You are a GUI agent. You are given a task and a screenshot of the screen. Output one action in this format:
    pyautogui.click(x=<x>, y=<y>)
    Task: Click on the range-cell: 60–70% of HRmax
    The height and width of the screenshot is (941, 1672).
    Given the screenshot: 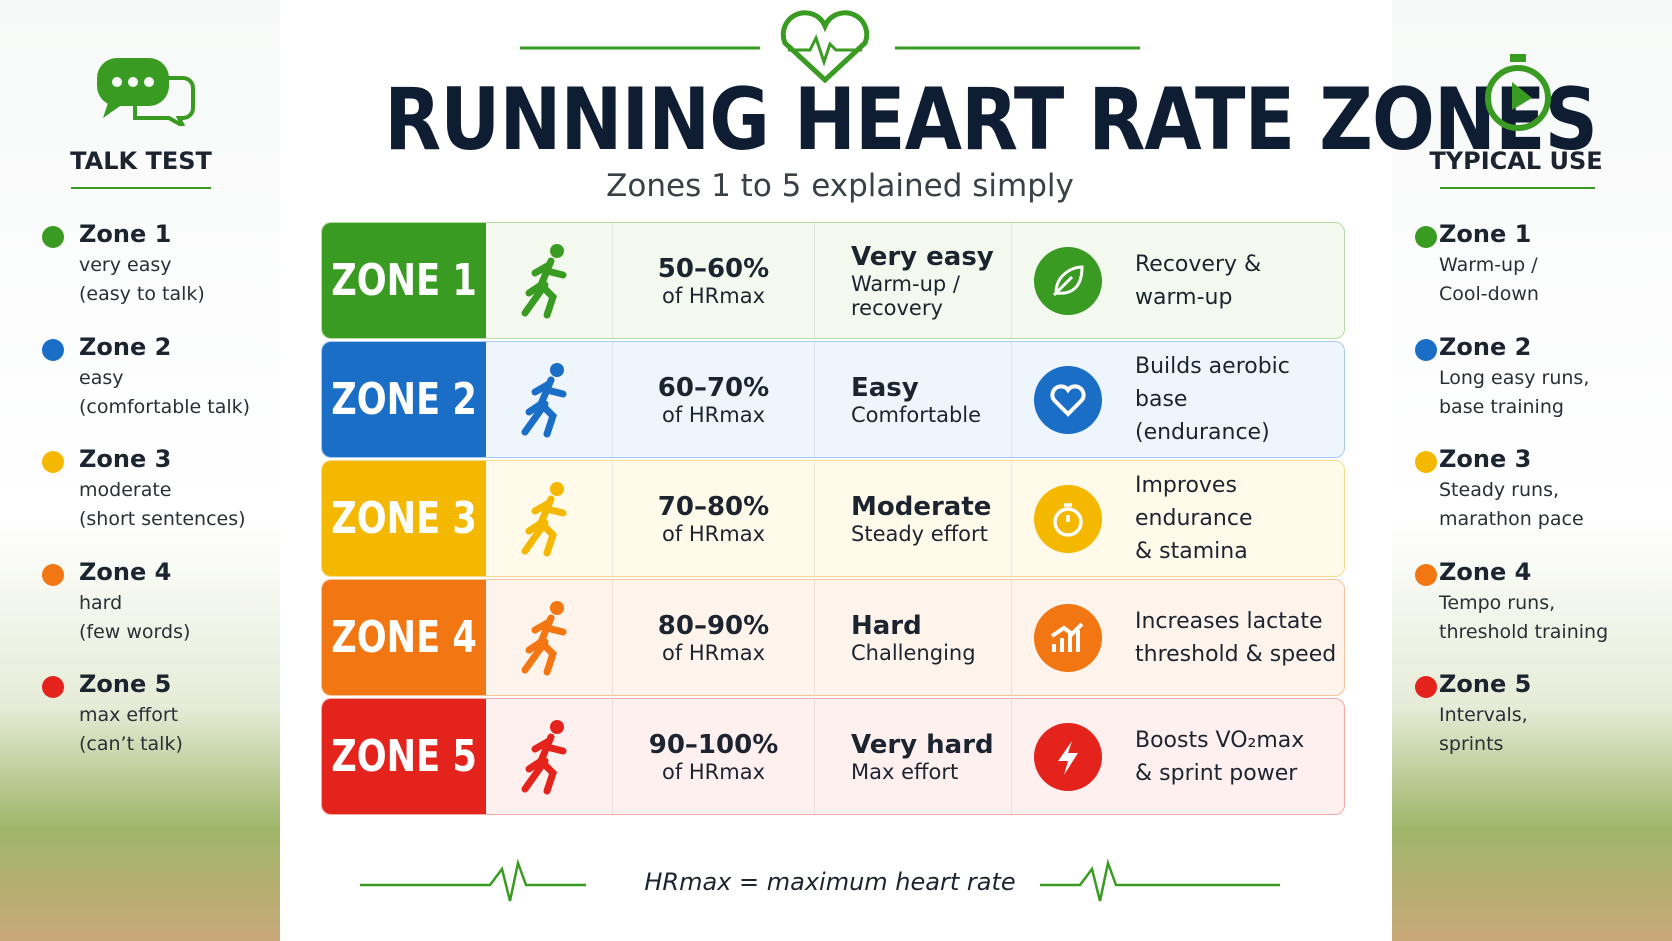 What is the action you would take?
    pyautogui.click(x=713, y=399)
    